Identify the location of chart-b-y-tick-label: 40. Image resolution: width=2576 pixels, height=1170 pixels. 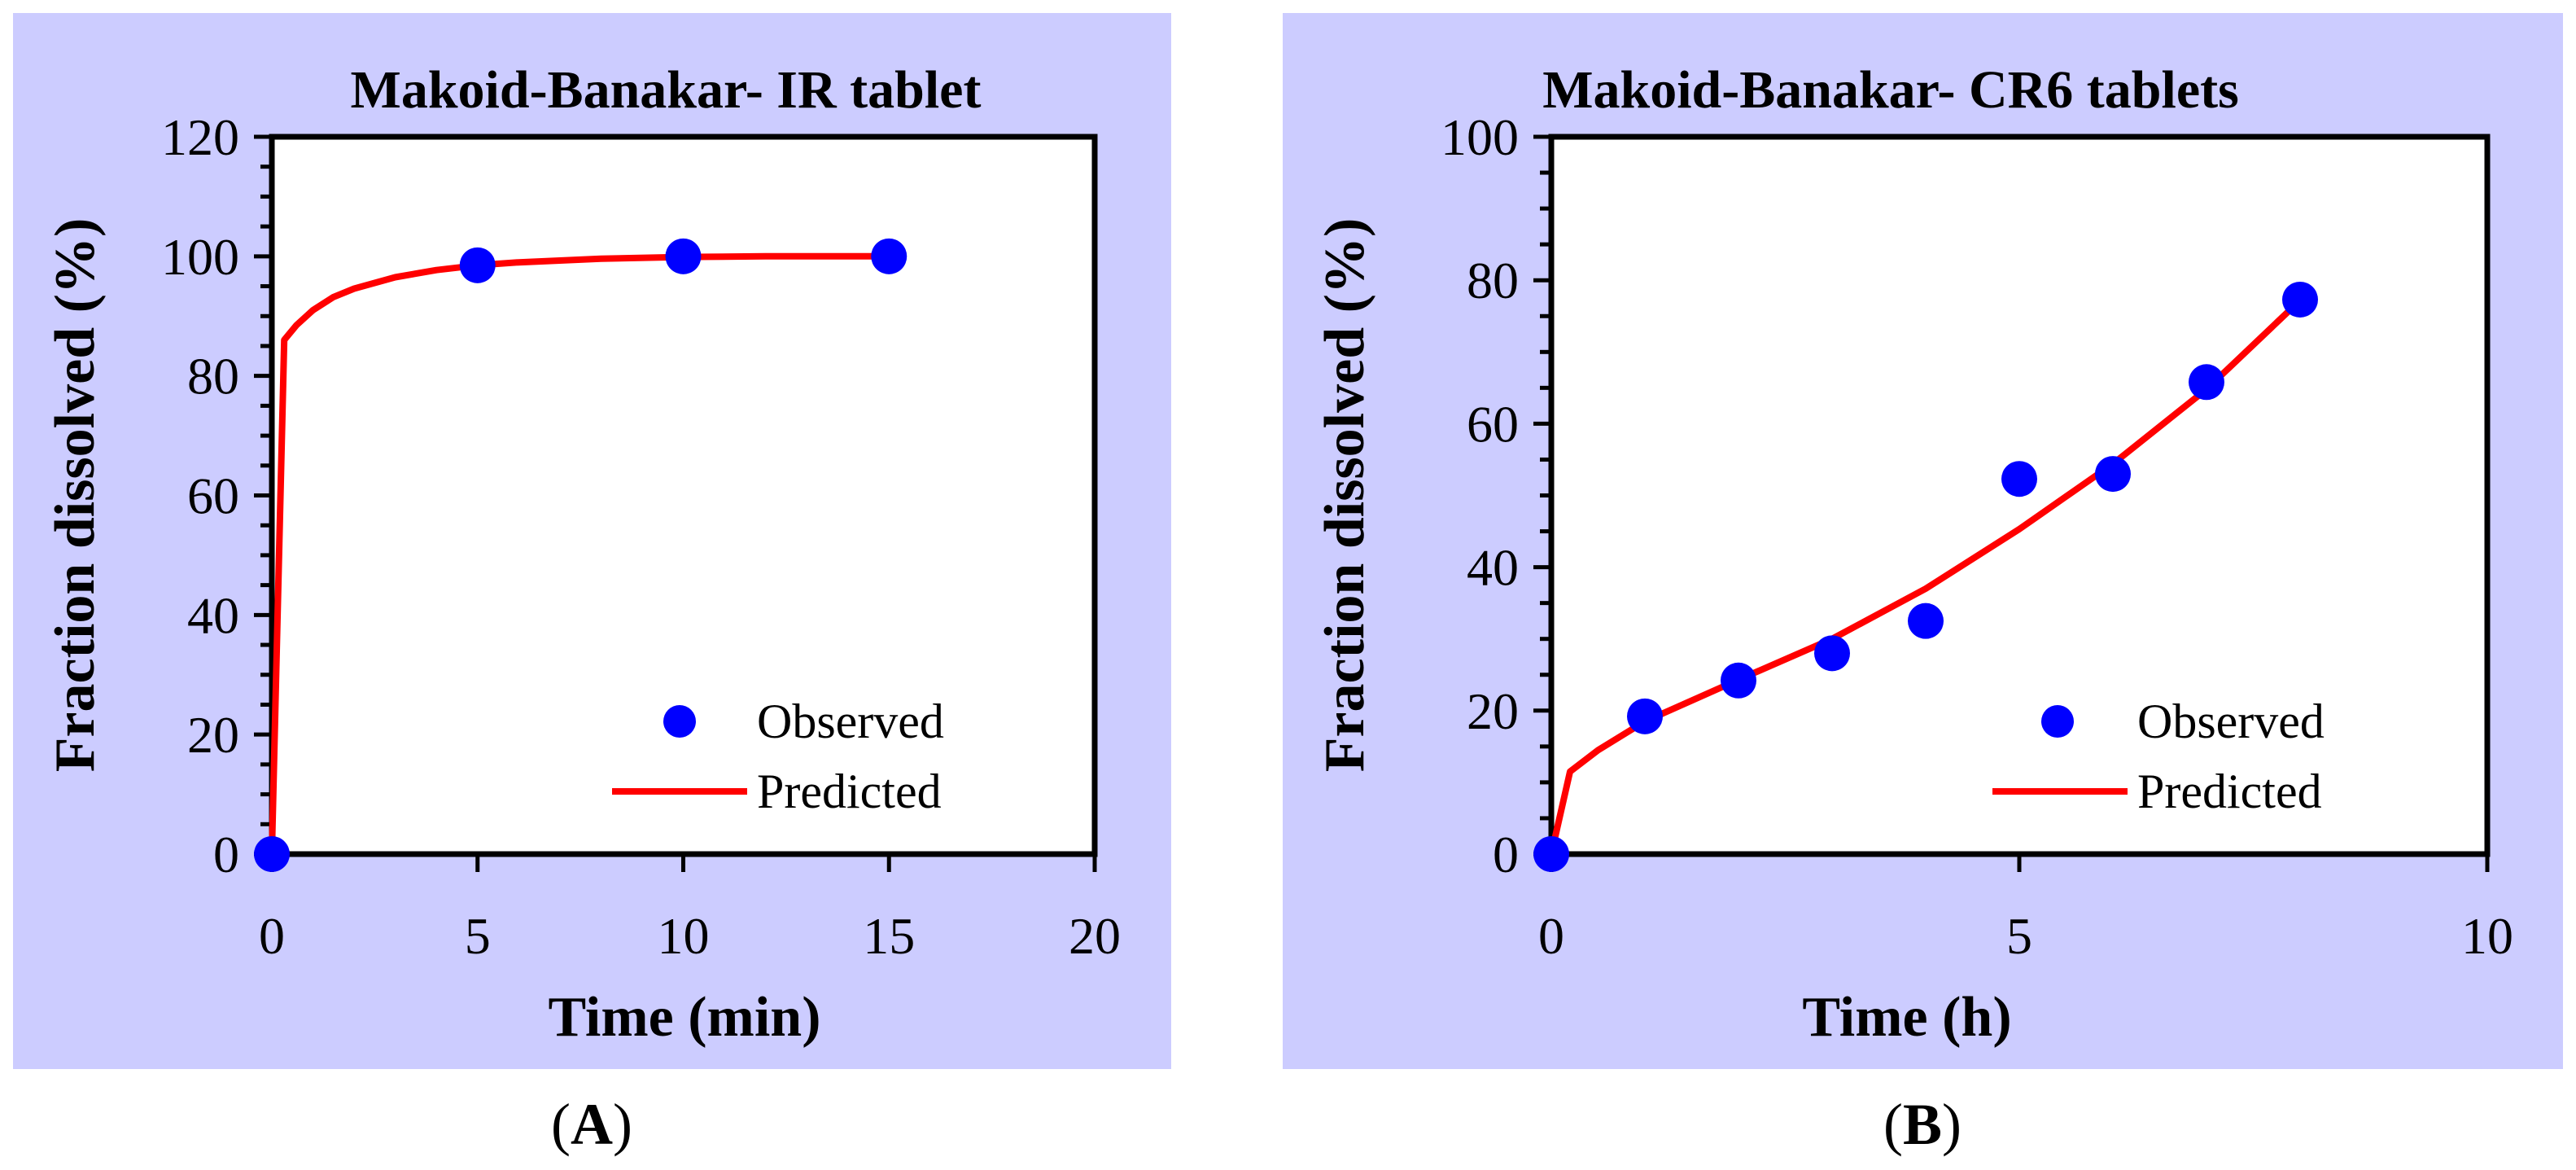
(1493, 568).